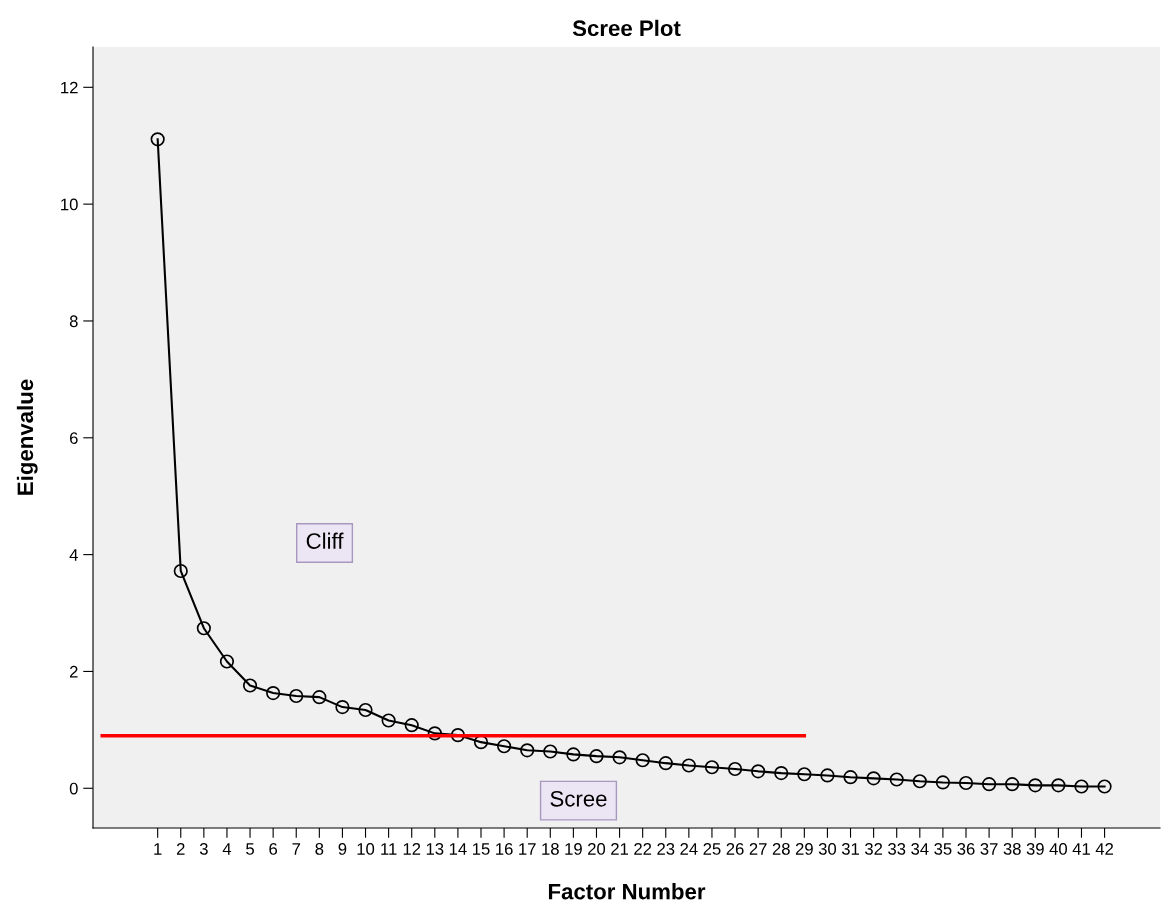 The width and height of the screenshot is (1164, 914). What do you see at coordinates (481, 849) in the screenshot?
I see `x-tick-label: 15` at bounding box center [481, 849].